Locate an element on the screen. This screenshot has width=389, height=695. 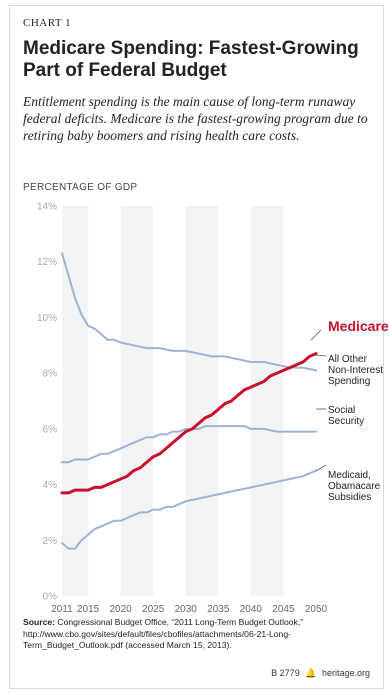
x-tick-label: 2040 is located at coordinates (251, 609).